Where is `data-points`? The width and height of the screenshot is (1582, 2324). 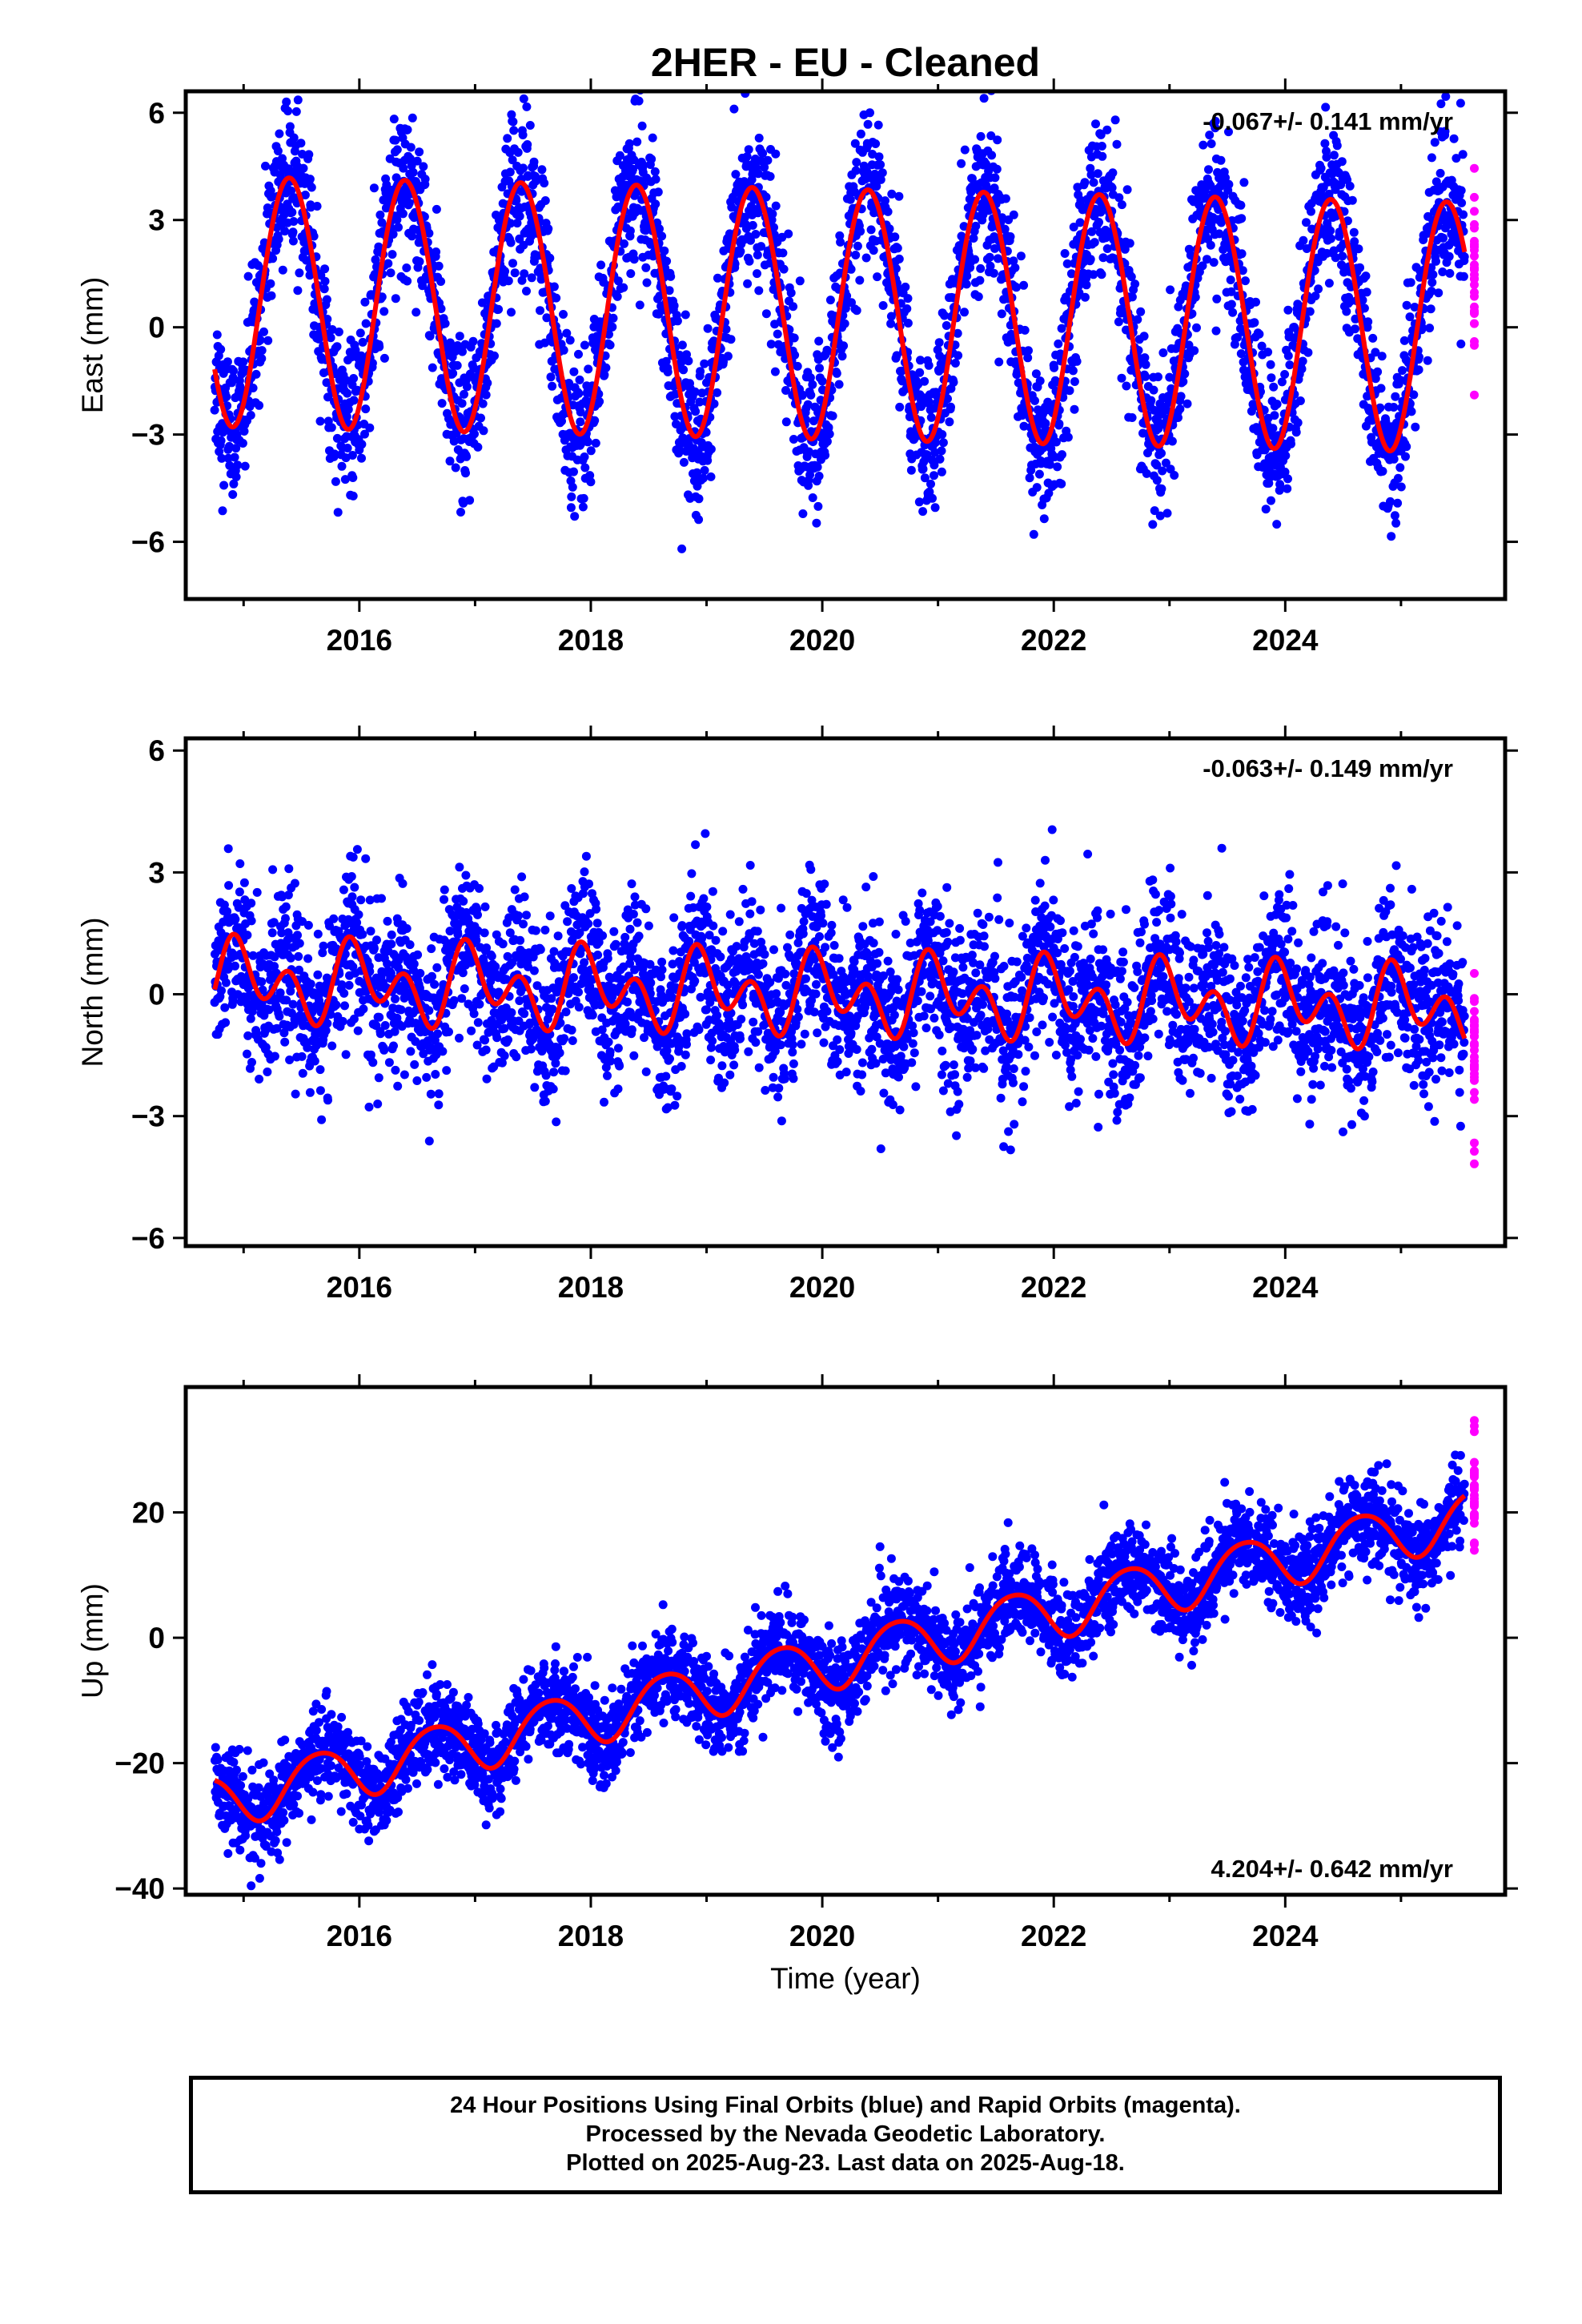 data-points is located at coordinates (845, 996).